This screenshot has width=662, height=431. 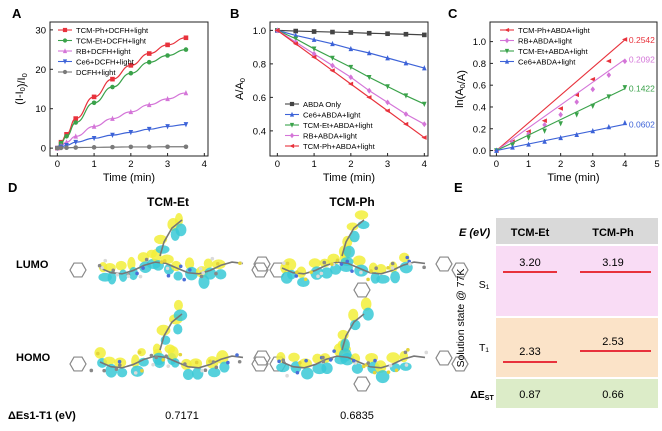 What do you see at coordinates (234, 13) in the screenshot?
I see `panel-letter-b: B` at bounding box center [234, 13].